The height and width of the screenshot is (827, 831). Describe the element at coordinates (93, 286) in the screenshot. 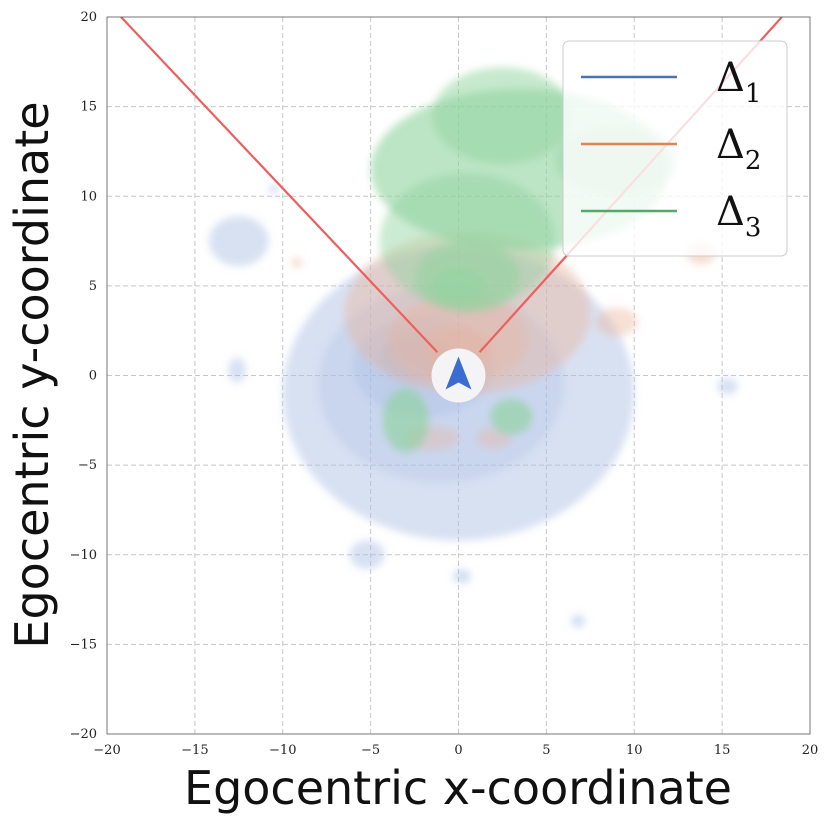

I see `y-tick-label: 5` at that location.